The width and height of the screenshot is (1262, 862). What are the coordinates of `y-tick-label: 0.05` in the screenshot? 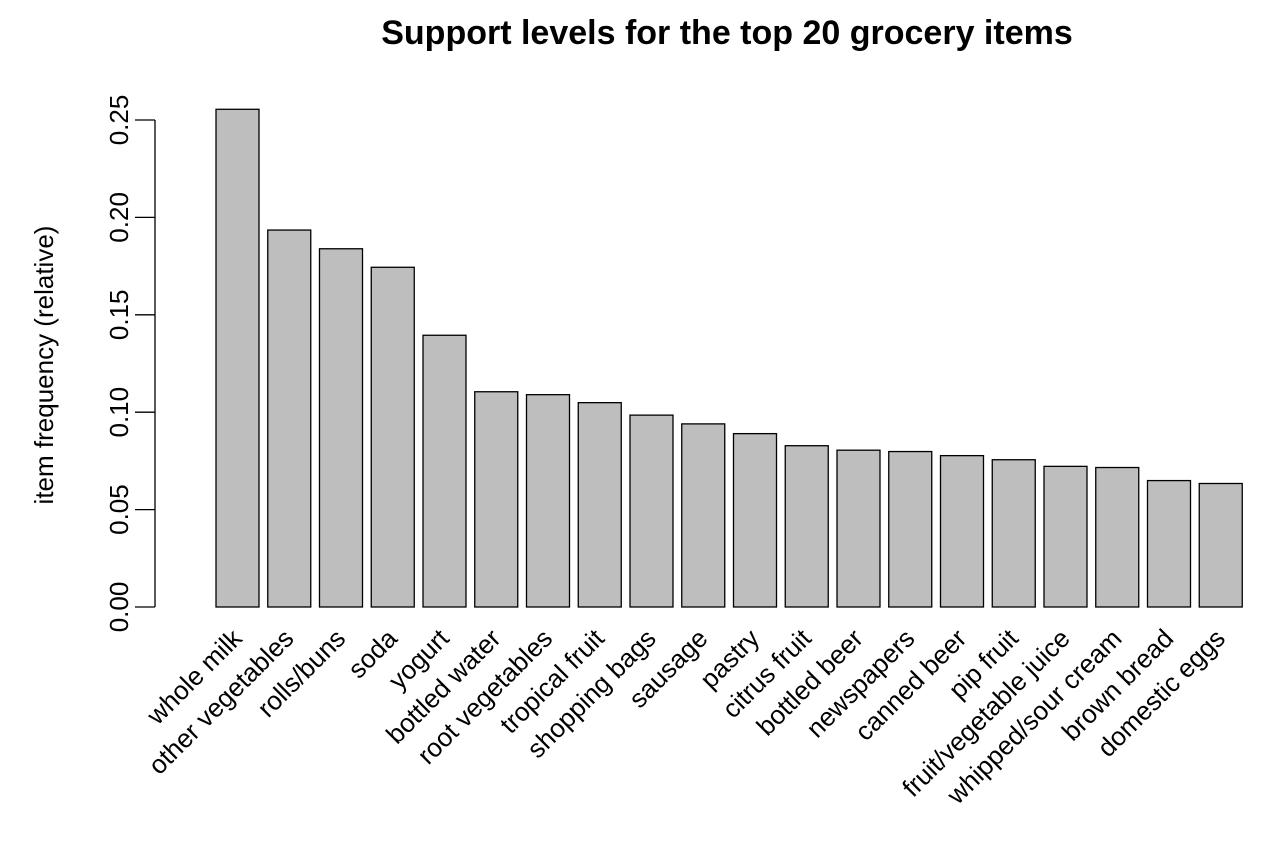 It's located at (119, 509).